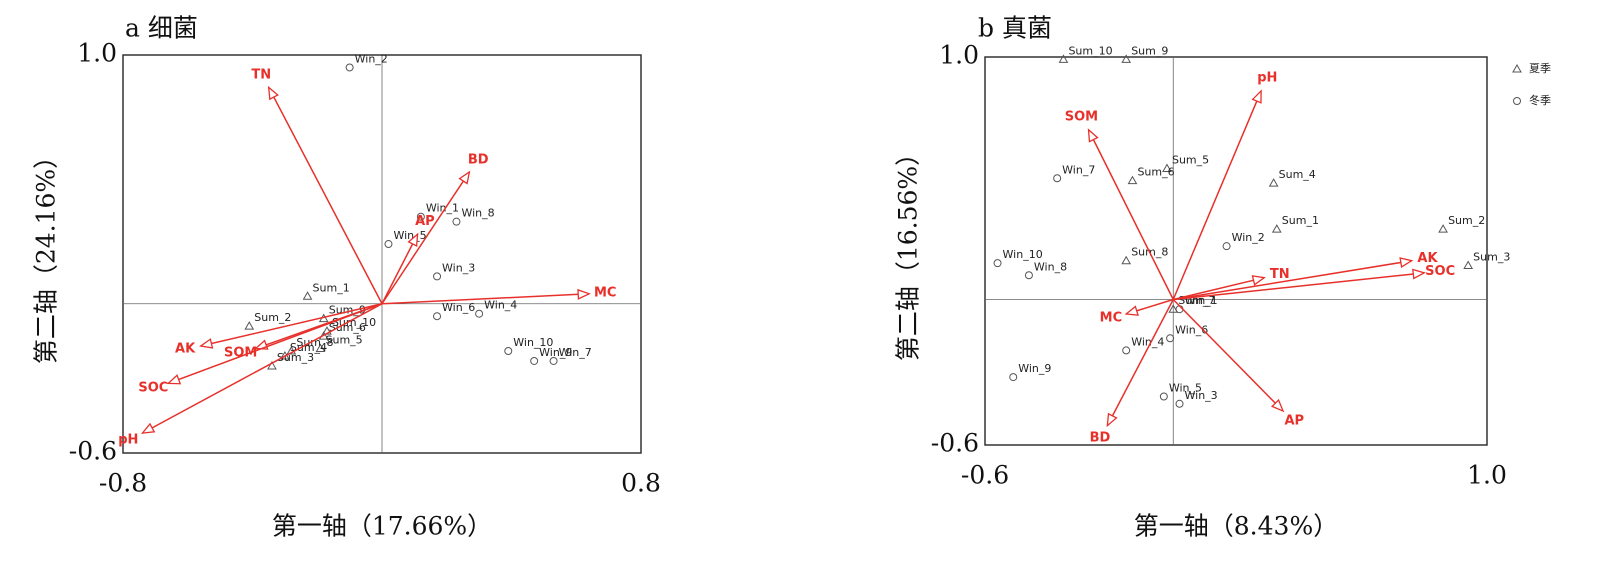  I want to click on vector-label: AK, so click(1427, 258).